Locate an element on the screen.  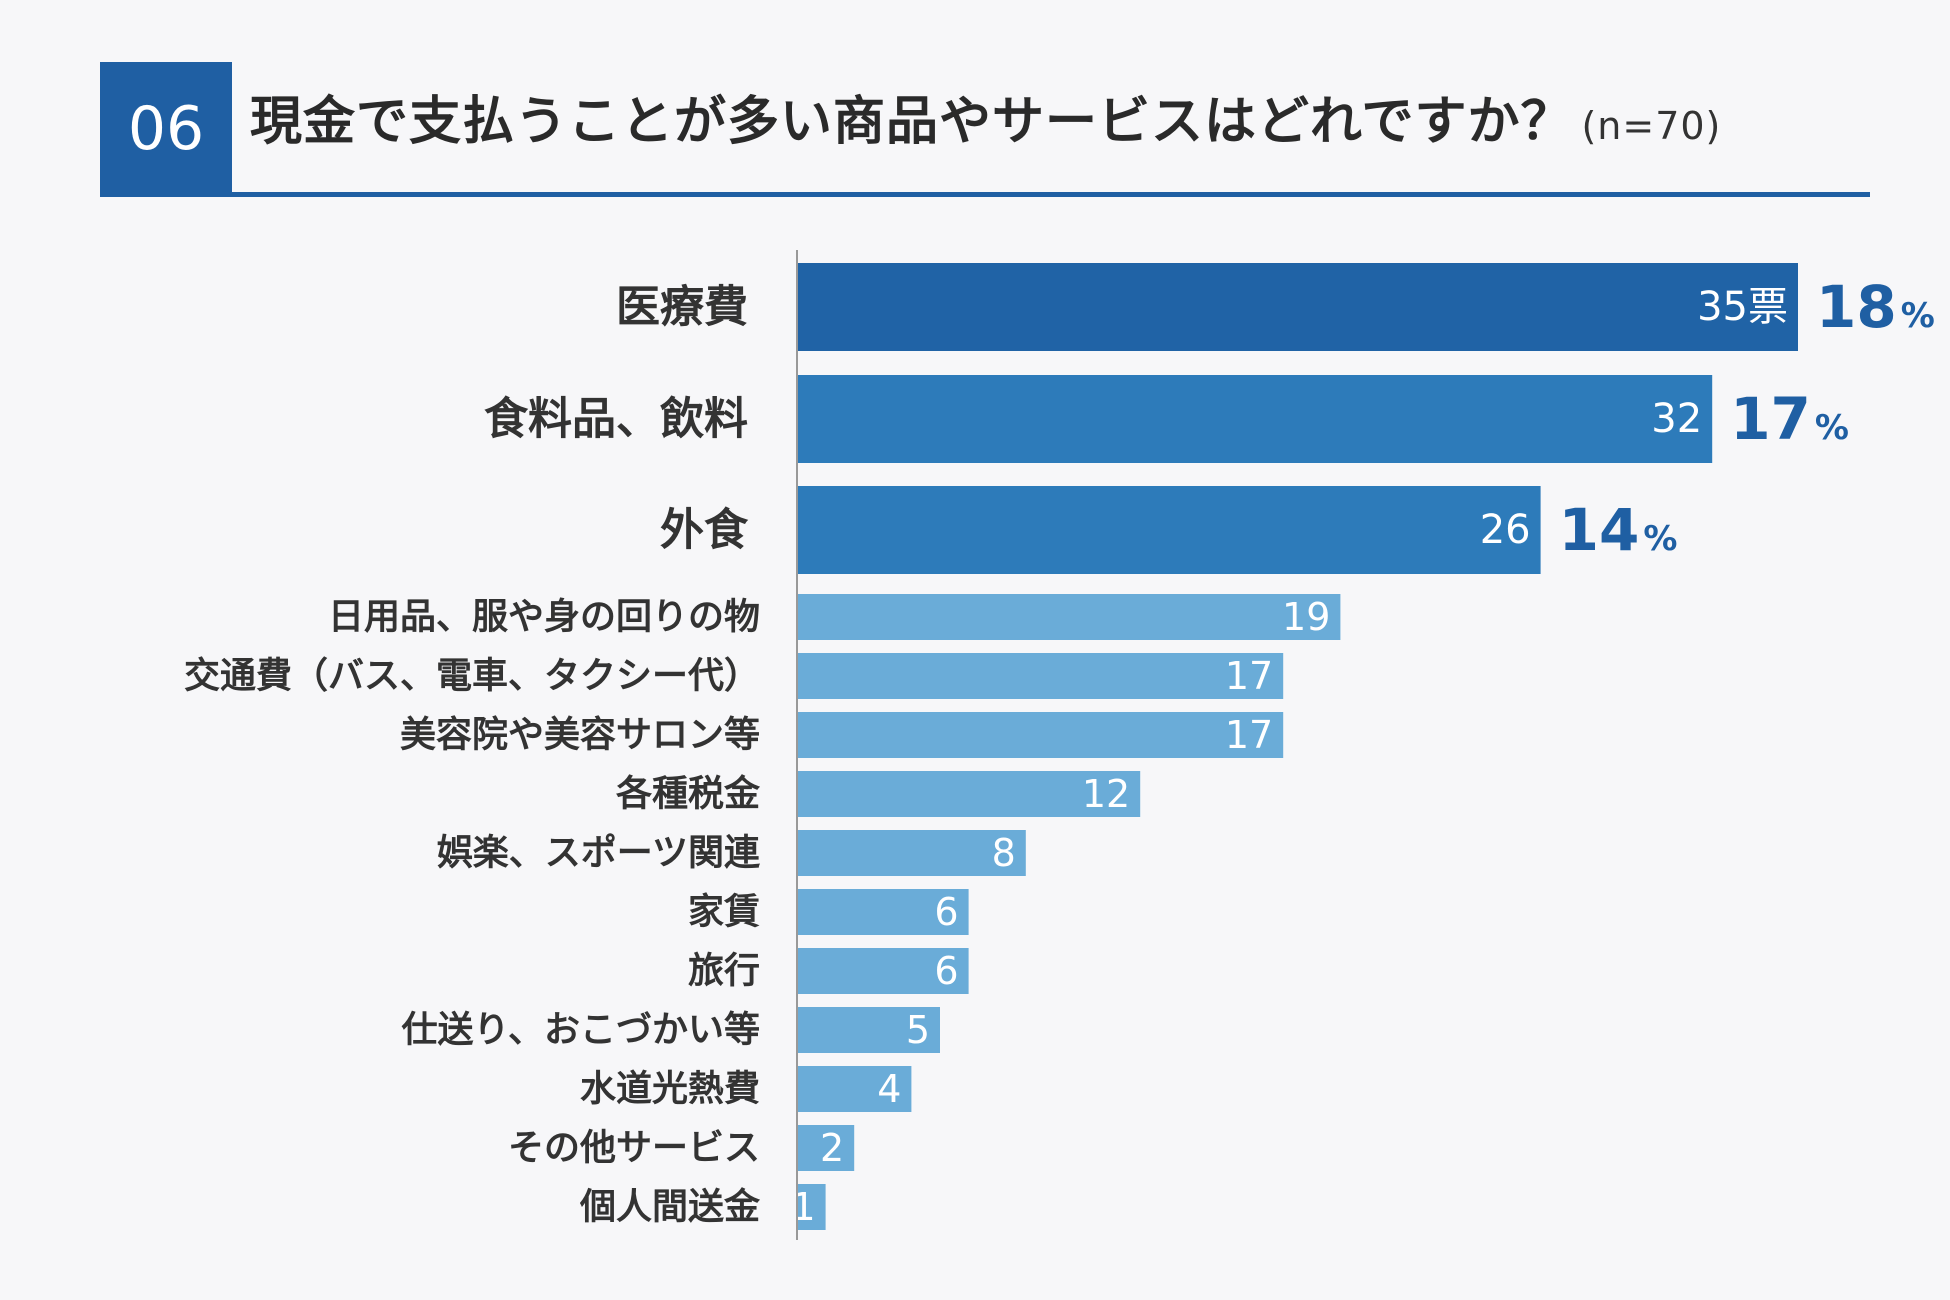
category-label-4: 日用品、服や身の回りの物 is located at coordinates (544, 617).